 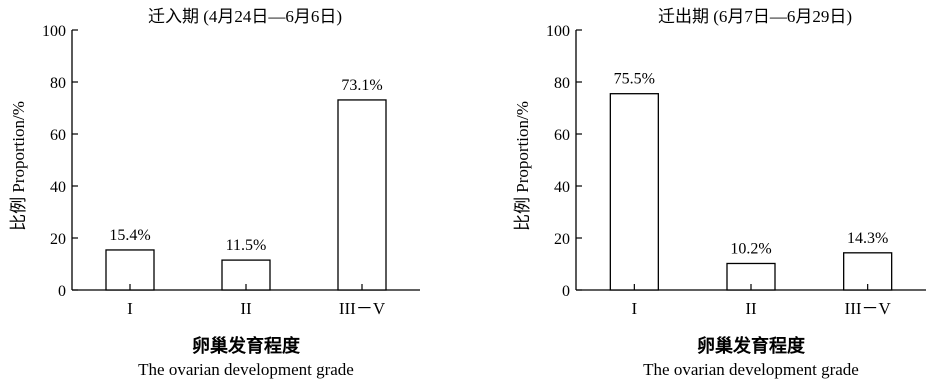 I want to click on data-label: 75.5%, so click(x=634, y=79).